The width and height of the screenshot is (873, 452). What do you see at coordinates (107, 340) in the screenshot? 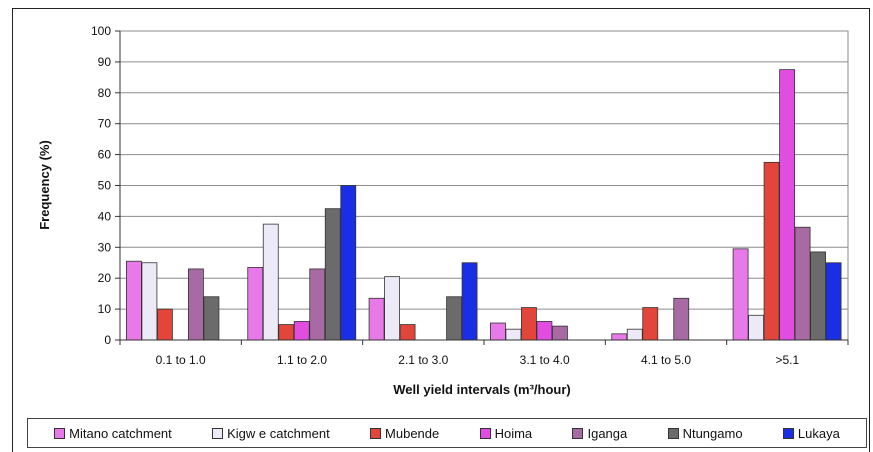
I see `y-tick-label: 0` at bounding box center [107, 340].